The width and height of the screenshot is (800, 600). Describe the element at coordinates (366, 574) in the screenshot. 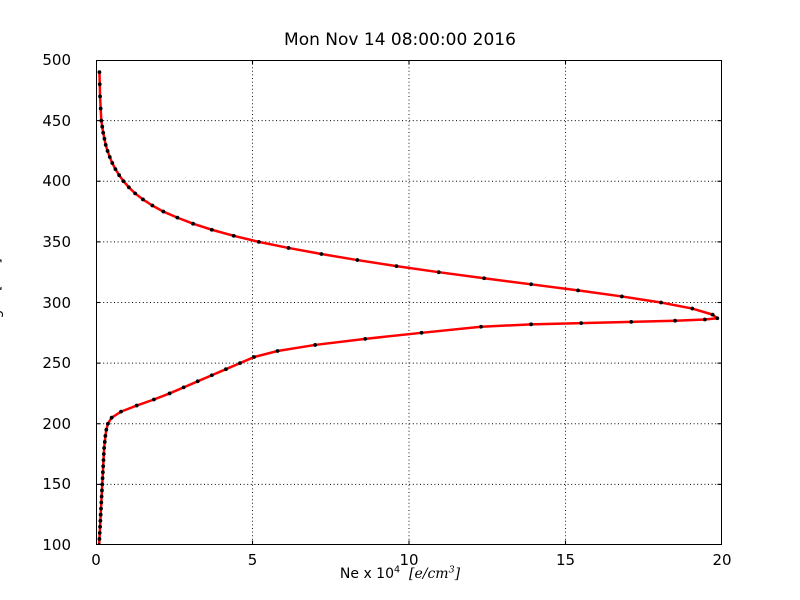

I see `x-axis-label-prefix: Ne x 10` at that location.